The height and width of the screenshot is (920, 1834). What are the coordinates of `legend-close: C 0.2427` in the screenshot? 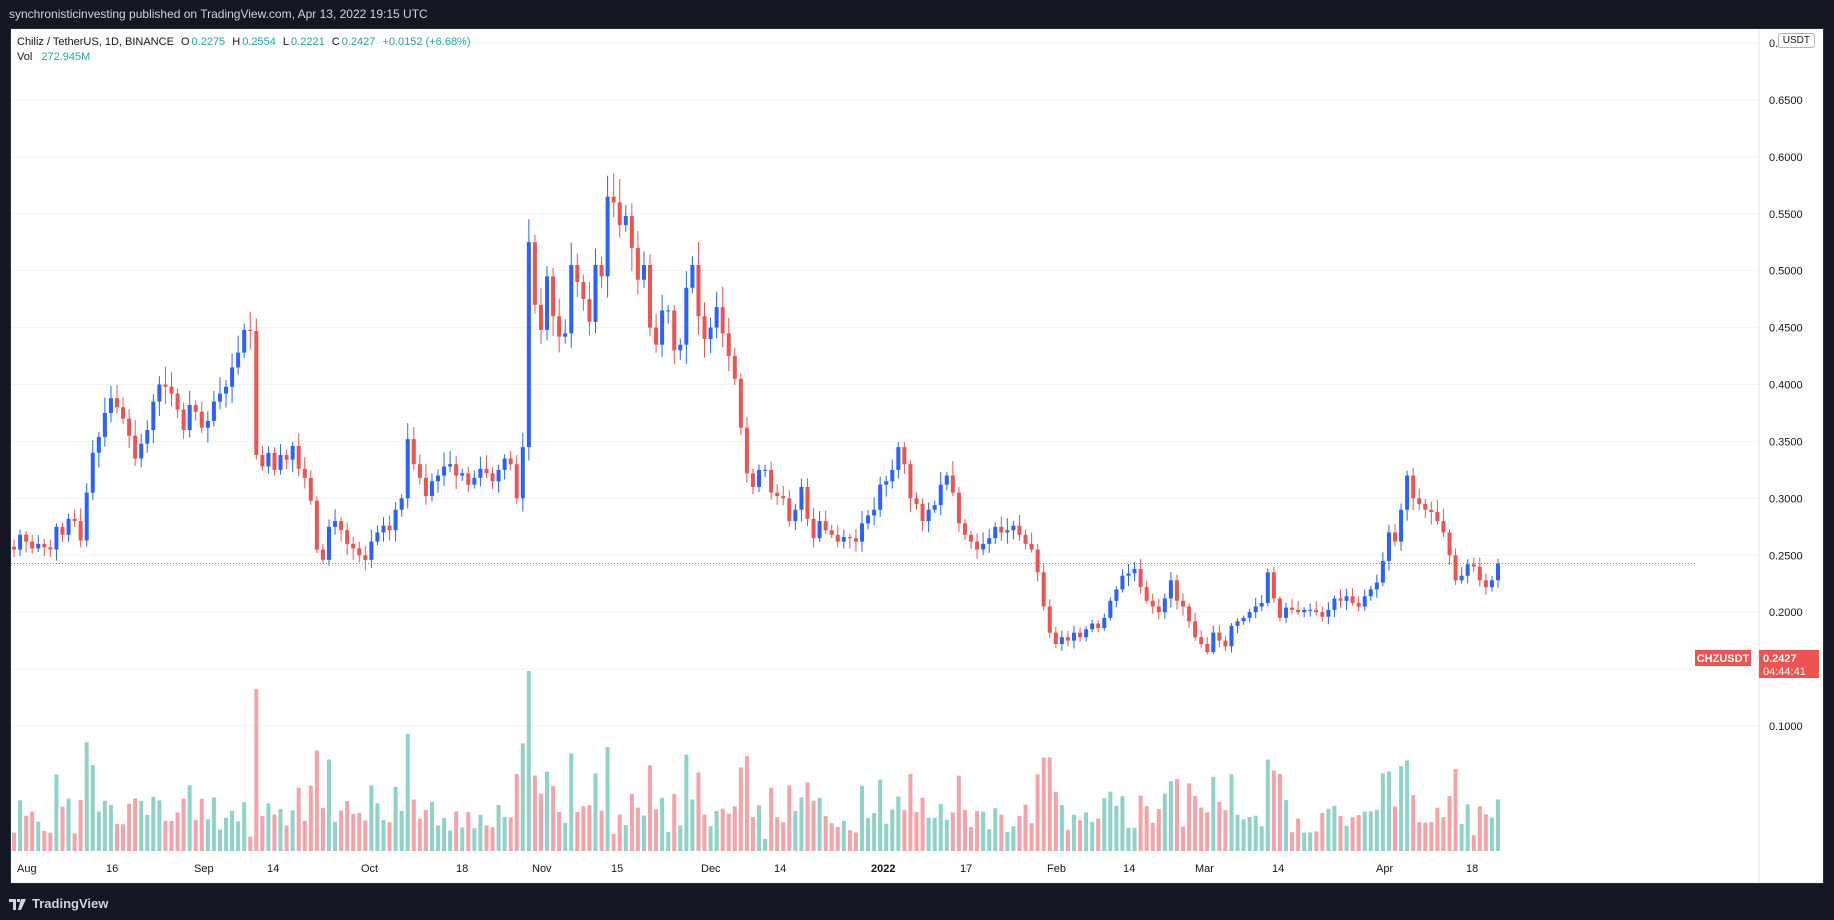 It's located at (353, 42).